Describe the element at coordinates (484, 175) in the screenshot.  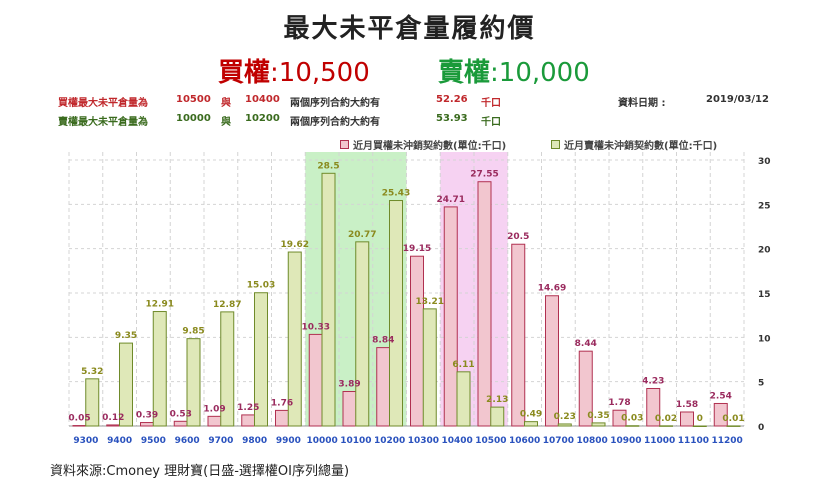
I see `call-value-label: 27.55` at that location.